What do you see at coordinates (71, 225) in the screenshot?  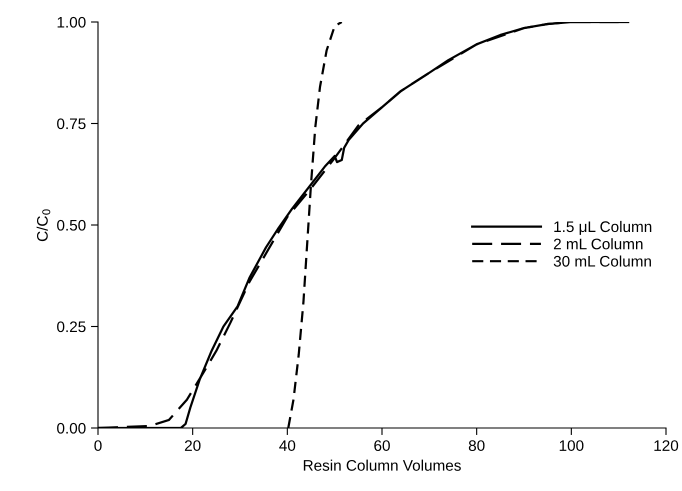 I see `y-tick-label: 0.50` at bounding box center [71, 225].